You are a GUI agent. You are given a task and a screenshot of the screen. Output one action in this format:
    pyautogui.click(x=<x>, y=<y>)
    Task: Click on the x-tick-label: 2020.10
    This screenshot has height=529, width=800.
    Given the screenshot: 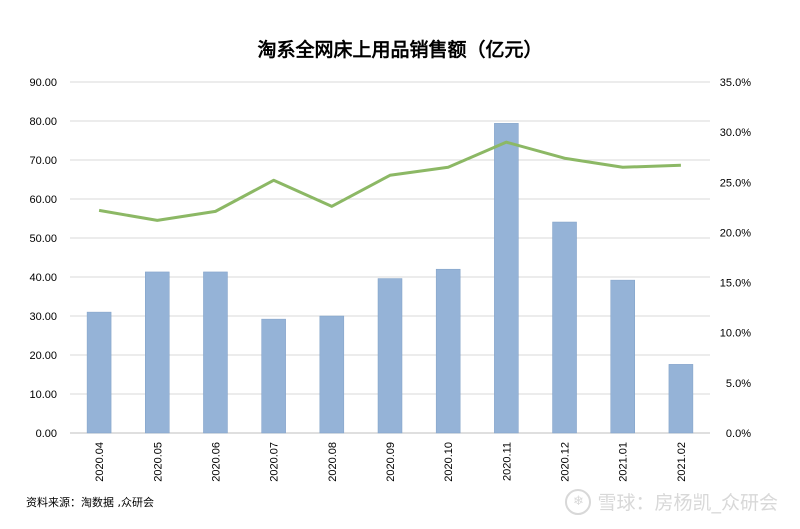 What is the action you would take?
    pyautogui.click(x=449, y=462)
    